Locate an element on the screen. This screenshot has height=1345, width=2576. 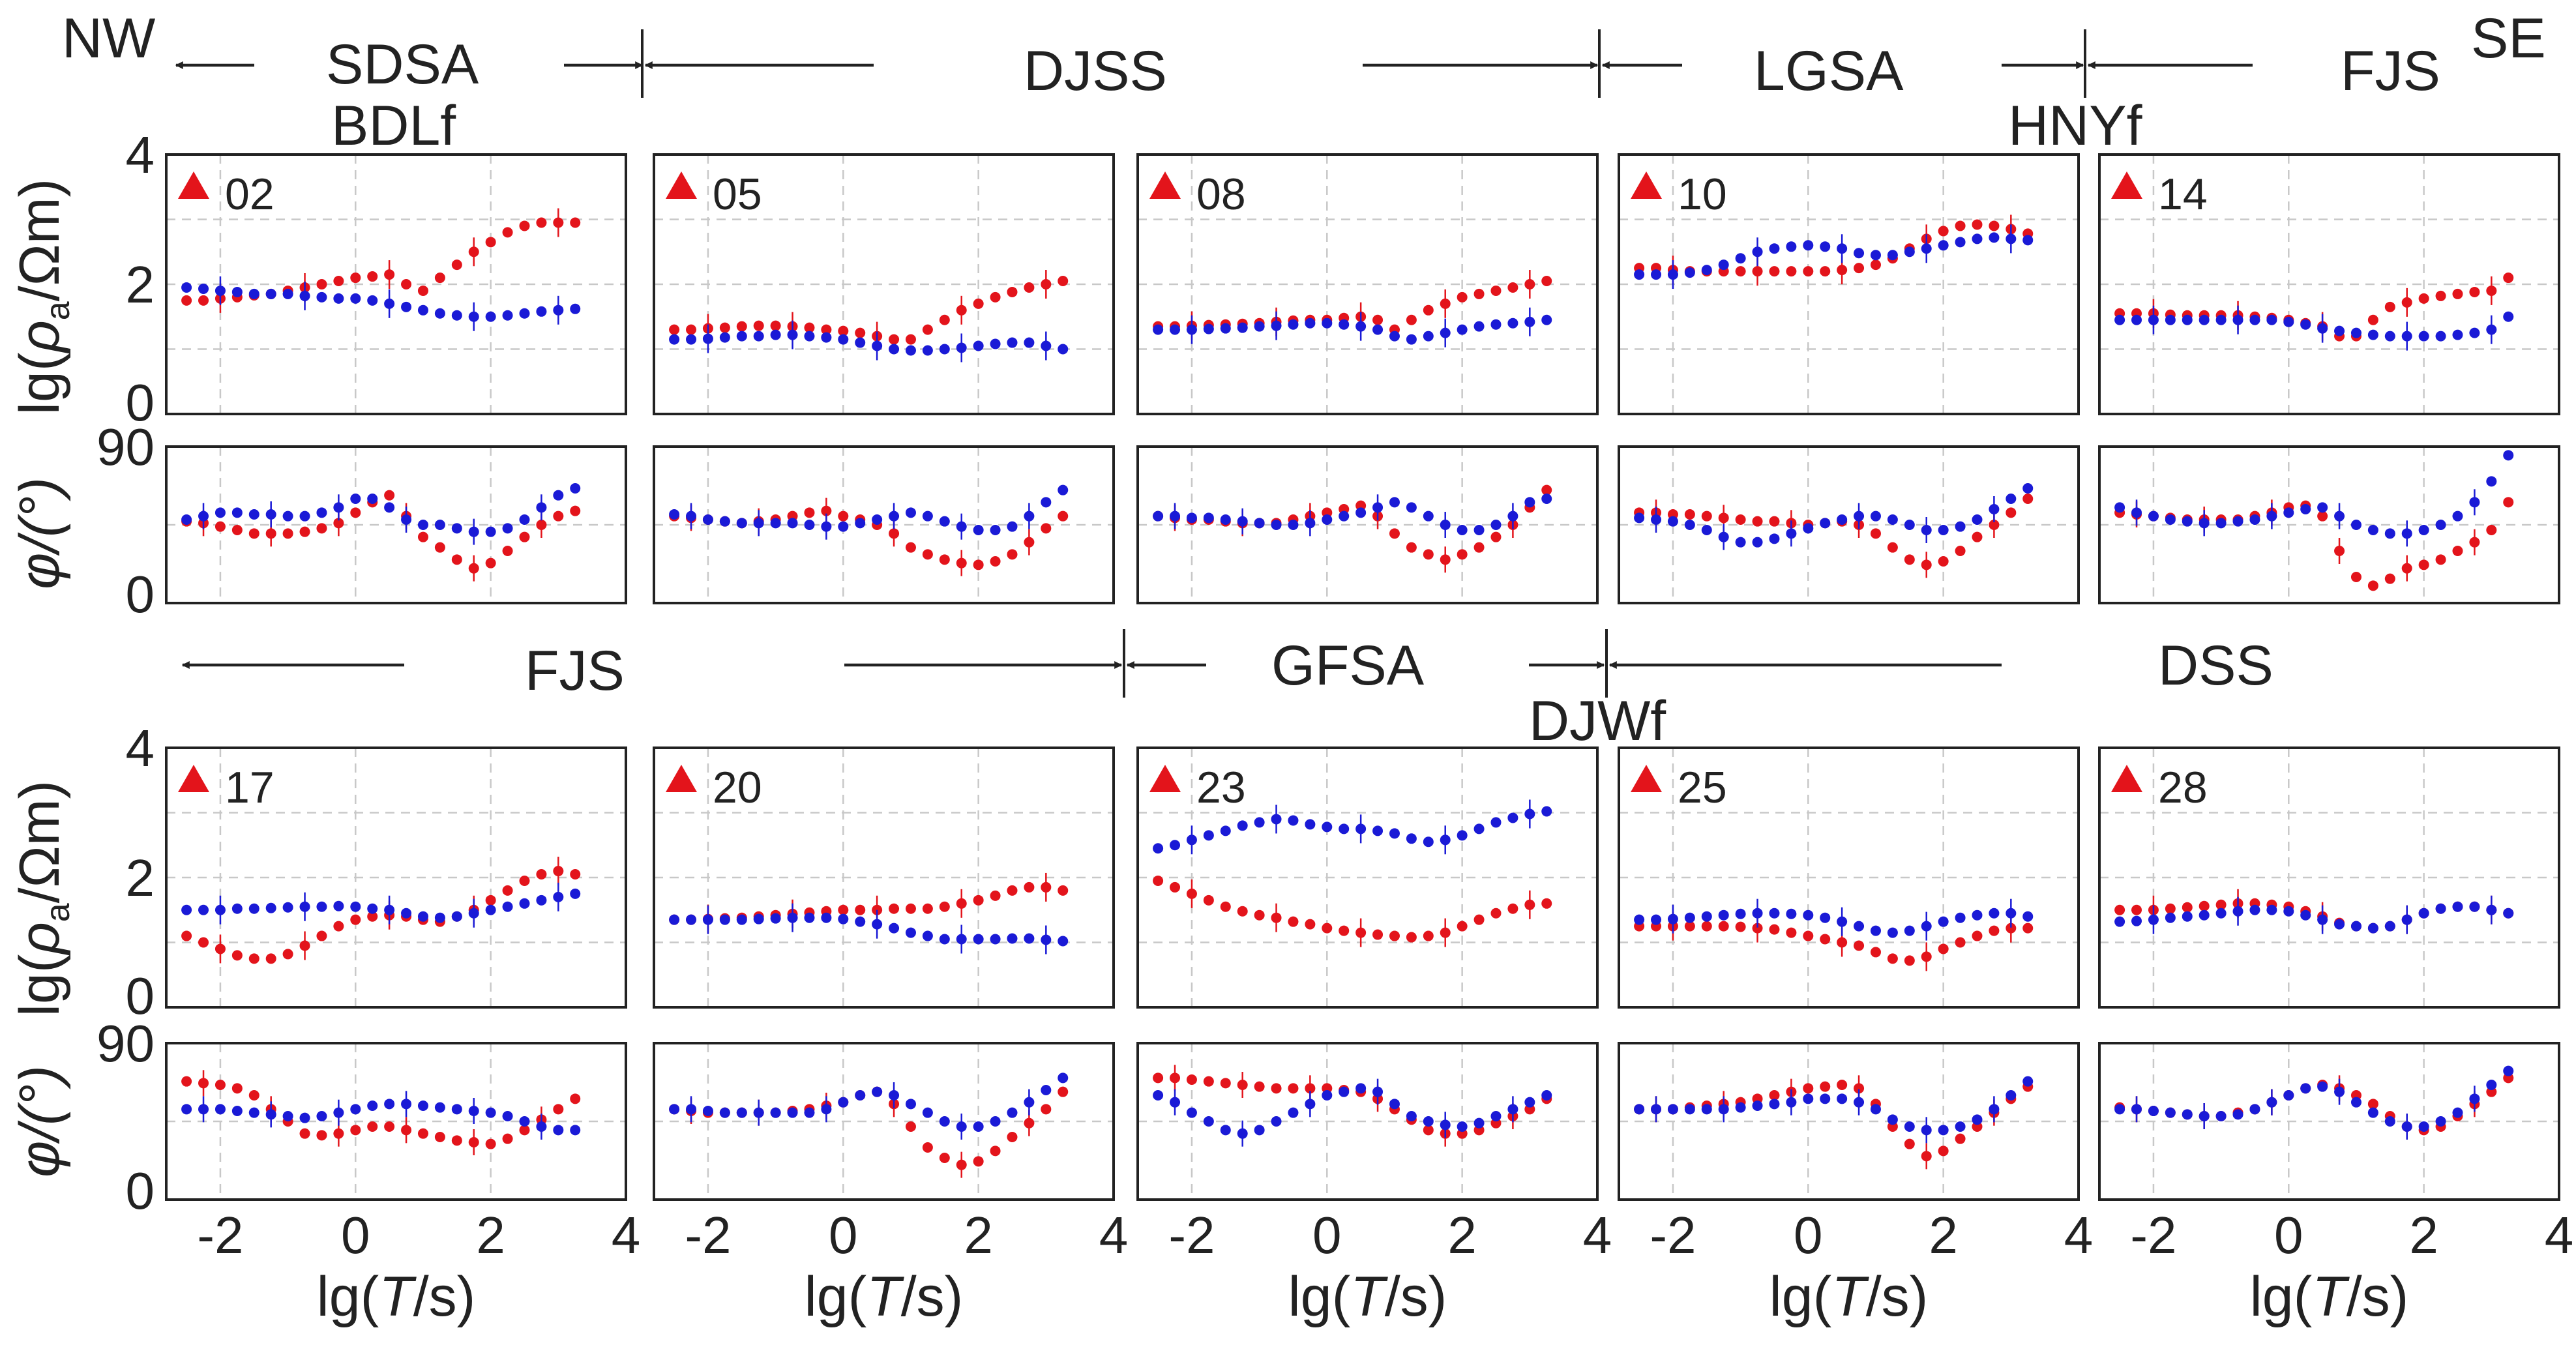
rho-subplot: 25 is located at coordinates (1849, 877).